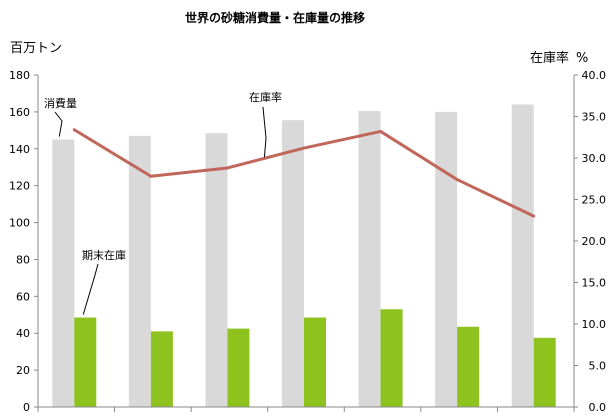 The height and width of the screenshot is (419, 615). I want to click on annotation-consumption: 消費量, so click(60, 103).